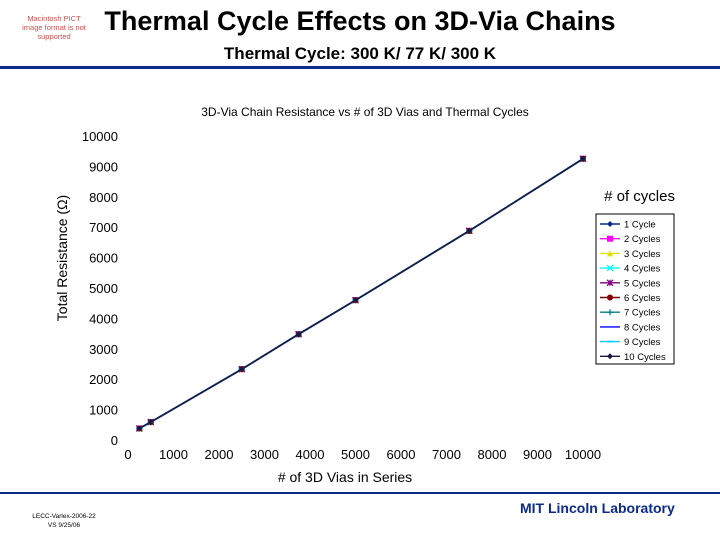 The image size is (720, 540). I want to click on y-tick-label: 2000, so click(103, 379).